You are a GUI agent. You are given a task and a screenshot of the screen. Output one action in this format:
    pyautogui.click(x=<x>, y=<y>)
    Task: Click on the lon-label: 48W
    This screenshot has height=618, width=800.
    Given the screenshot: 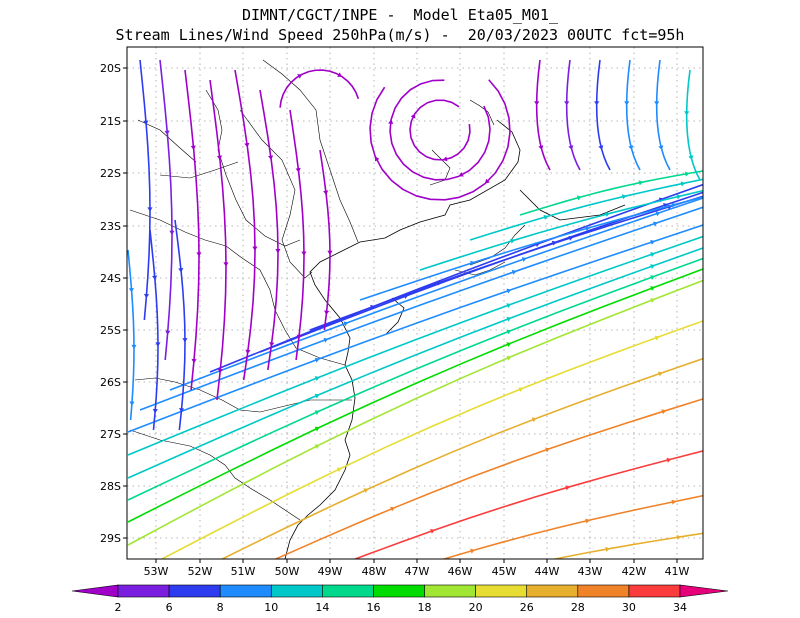 What is the action you would take?
    pyautogui.click(x=374, y=571)
    